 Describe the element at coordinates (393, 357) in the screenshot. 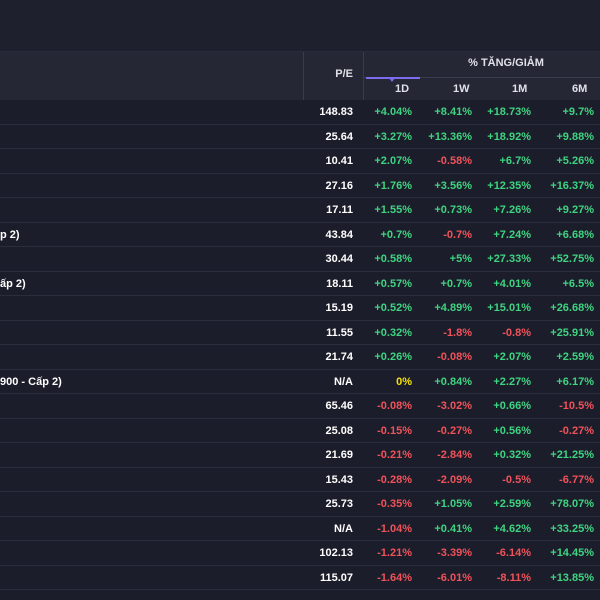

I see `row-change-1d: +0.26%` at that location.